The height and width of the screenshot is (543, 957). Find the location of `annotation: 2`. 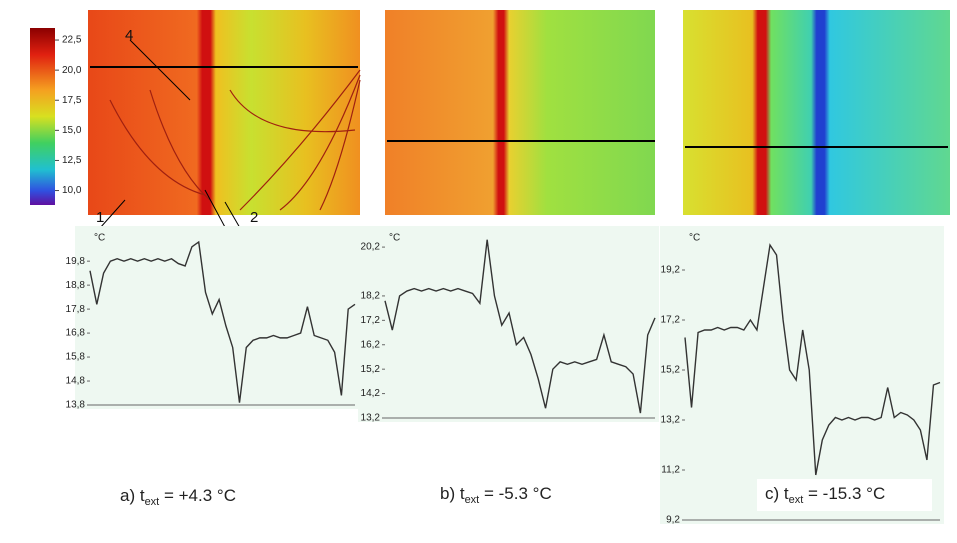

annotation: 2 is located at coordinates (254, 217).